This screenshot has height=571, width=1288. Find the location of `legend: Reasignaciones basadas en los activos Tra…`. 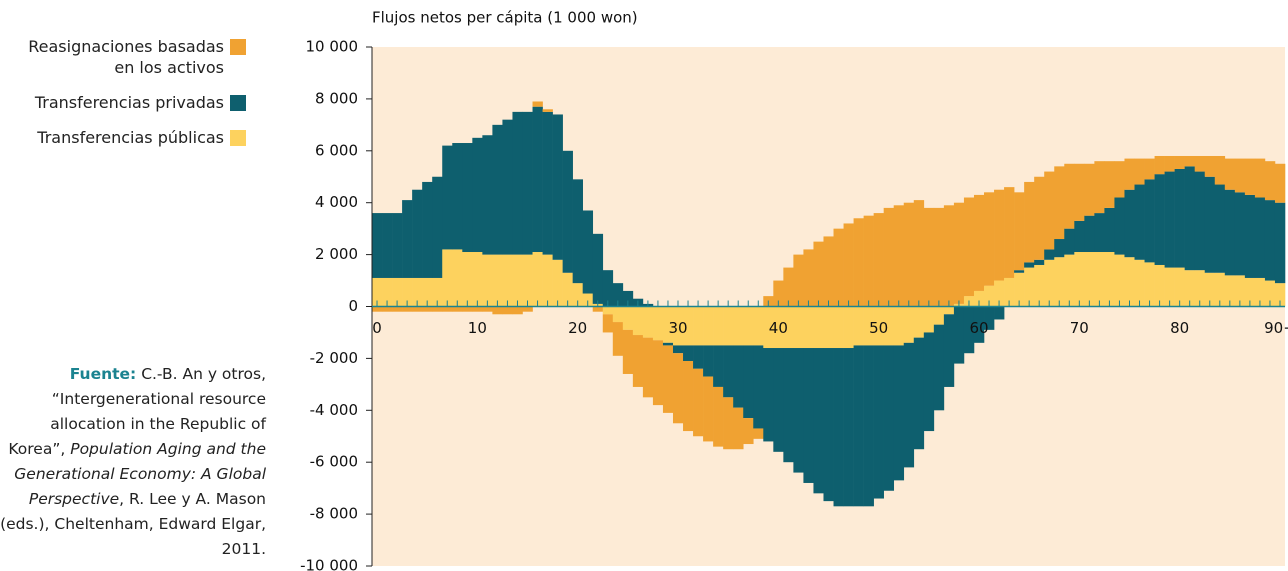

legend: Reasignaciones basadas en los activos Tra… is located at coordinates (123, 99).